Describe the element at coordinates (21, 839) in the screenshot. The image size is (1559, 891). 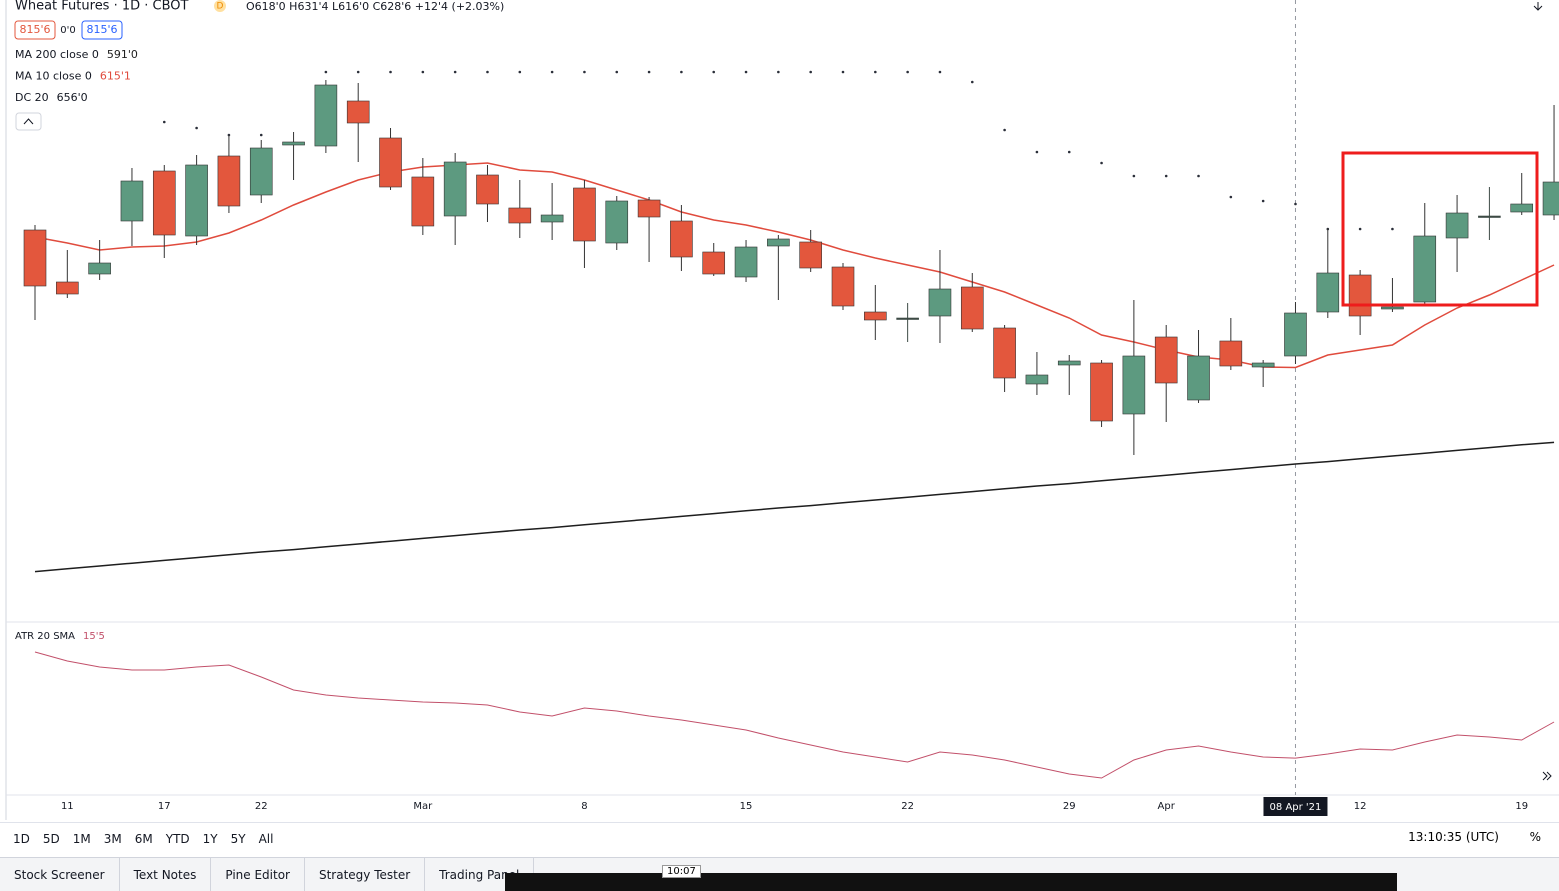
I see `timeframe-button: 1D` at that location.